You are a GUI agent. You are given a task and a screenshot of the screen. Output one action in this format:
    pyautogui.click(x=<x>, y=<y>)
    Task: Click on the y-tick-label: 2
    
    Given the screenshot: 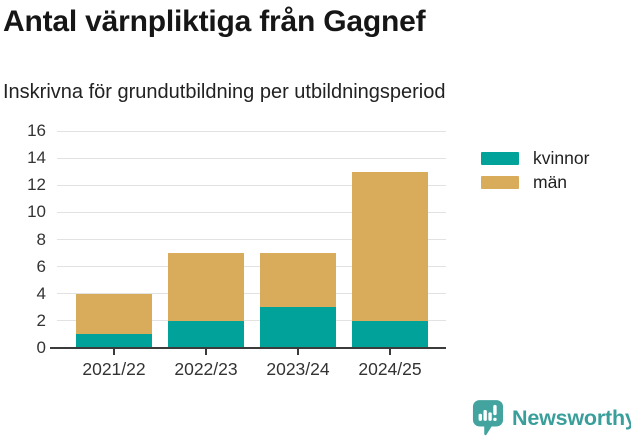 What is the action you would take?
    pyautogui.click(x=41, y=320)
    